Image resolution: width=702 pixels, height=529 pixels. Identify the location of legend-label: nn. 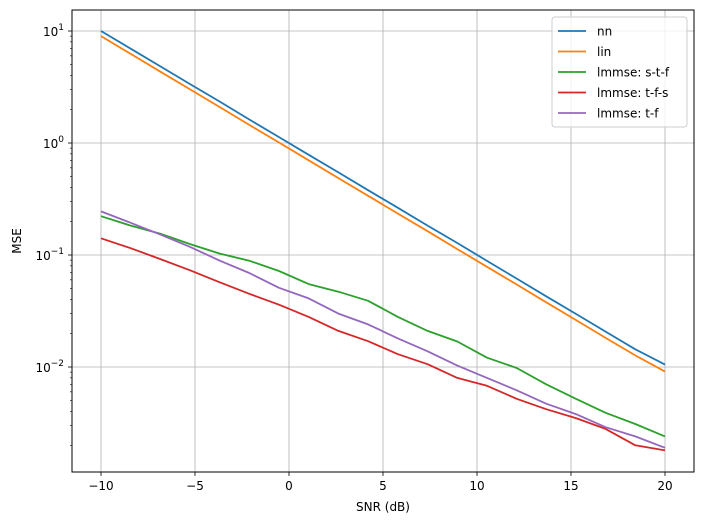
(604, 32).